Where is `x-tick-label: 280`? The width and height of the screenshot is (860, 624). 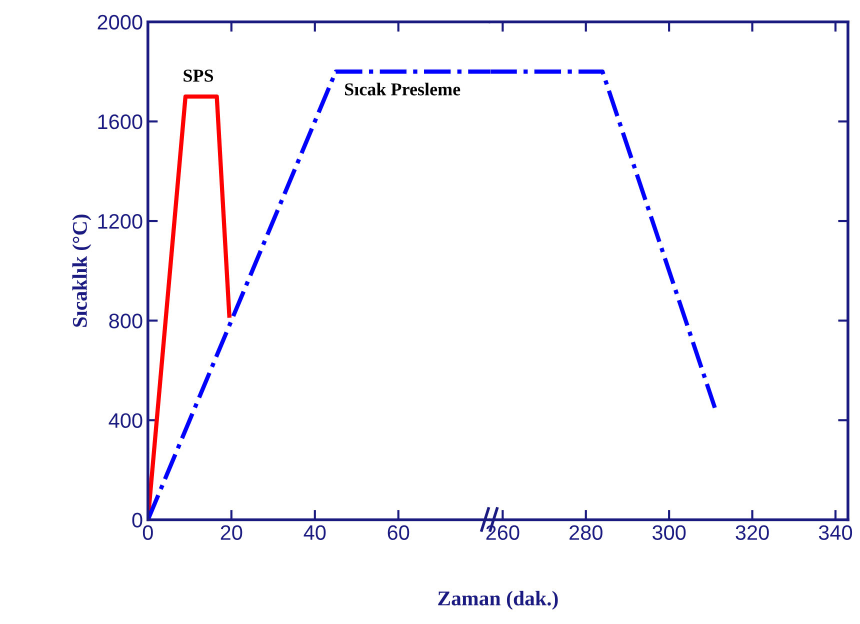 x-tick-label: 280 is located at coordinates (586, 532).